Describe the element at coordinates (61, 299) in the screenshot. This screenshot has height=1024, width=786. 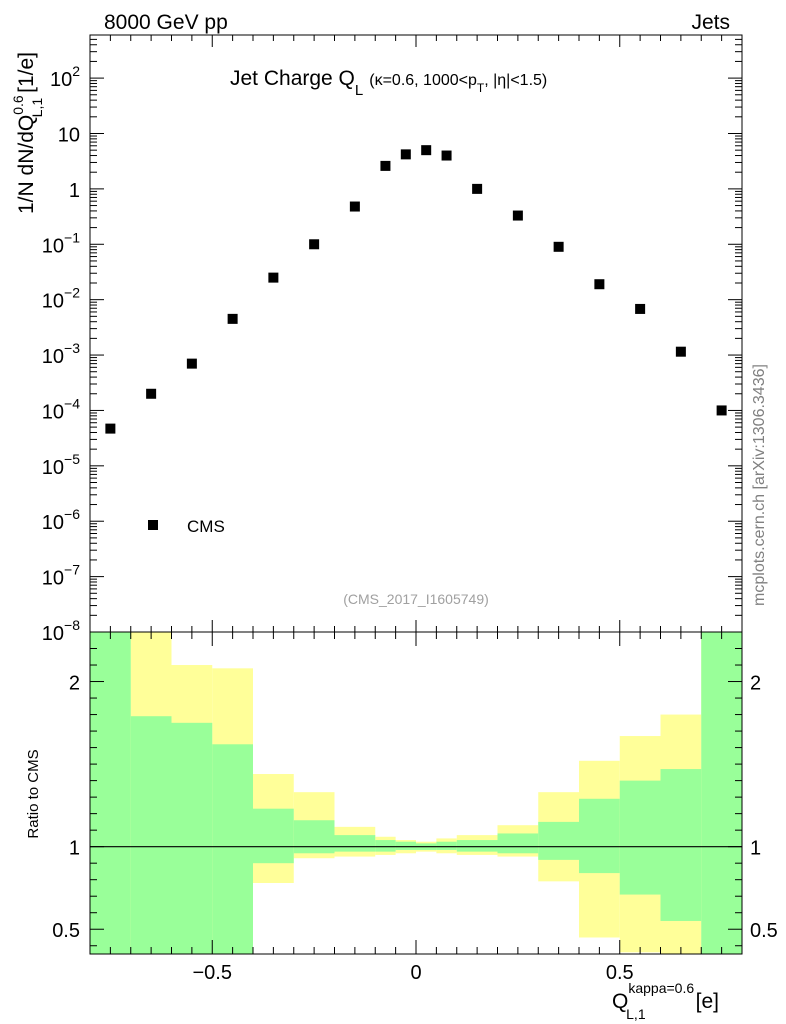
I see `main-y-tick-label: 10⁻²` at that location.